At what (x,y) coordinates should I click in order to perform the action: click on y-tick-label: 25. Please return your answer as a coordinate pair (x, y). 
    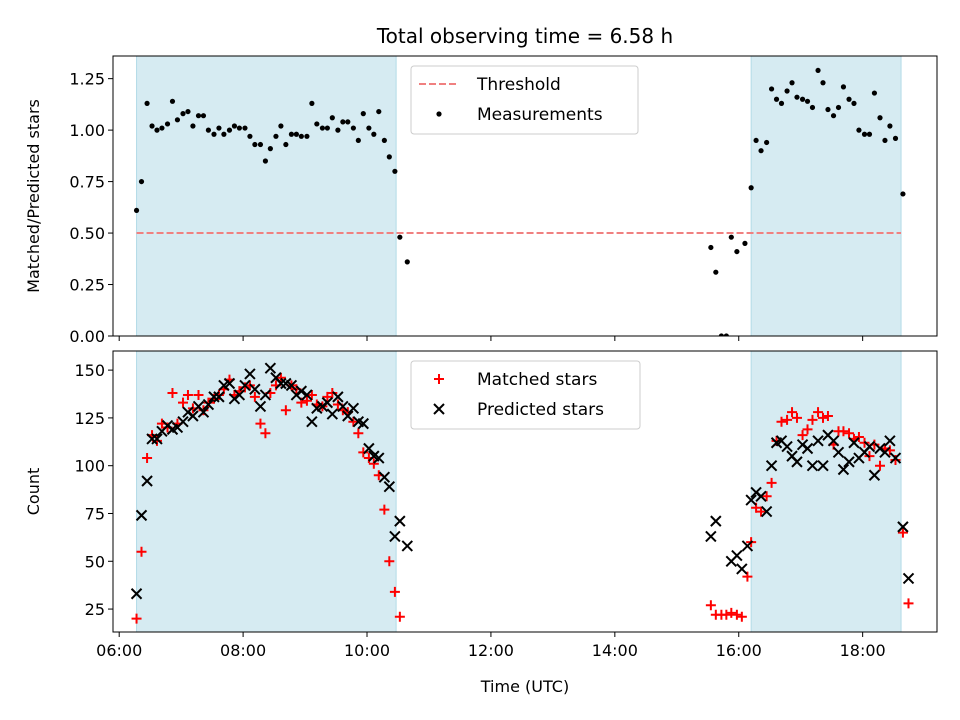
    Looking at the image, I should click on (95, 609).